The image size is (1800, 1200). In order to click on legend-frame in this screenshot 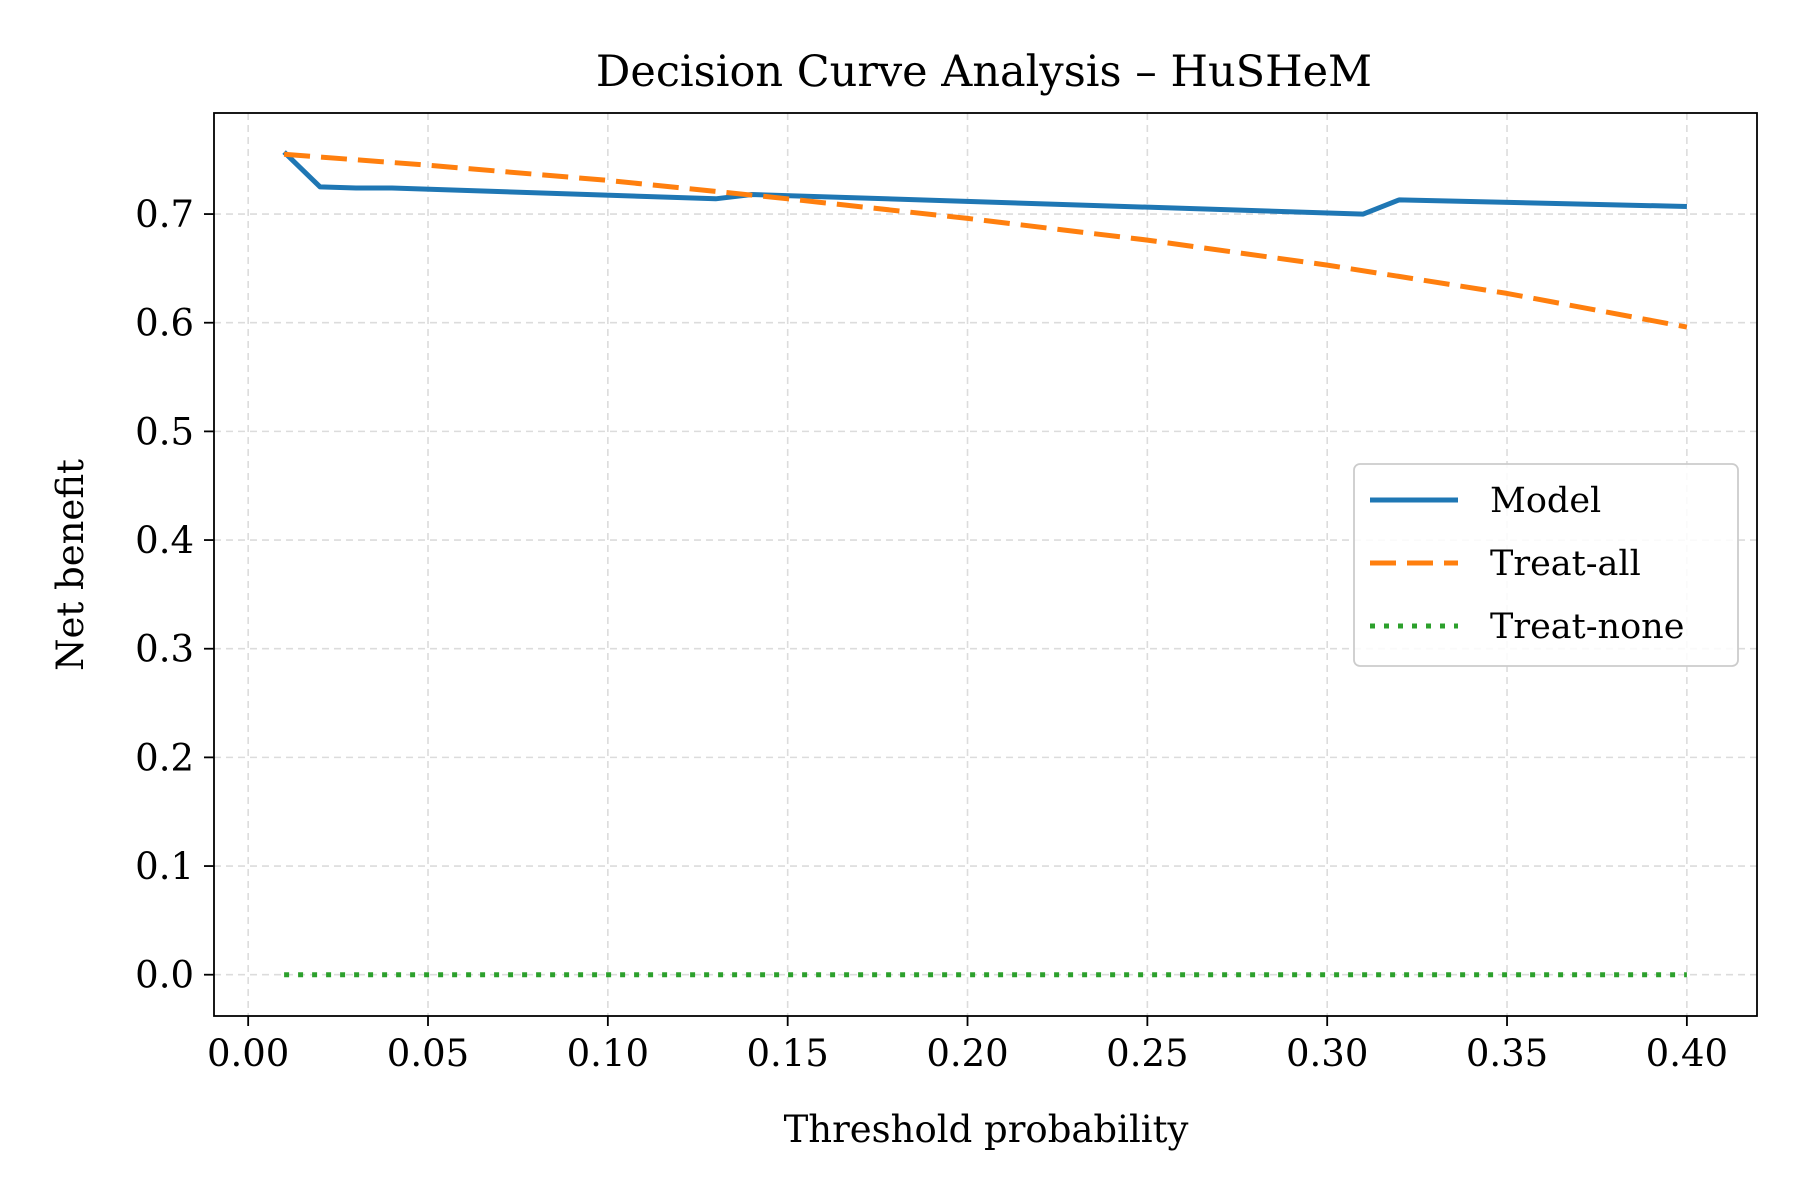, I will do `click(1546, 565)`.